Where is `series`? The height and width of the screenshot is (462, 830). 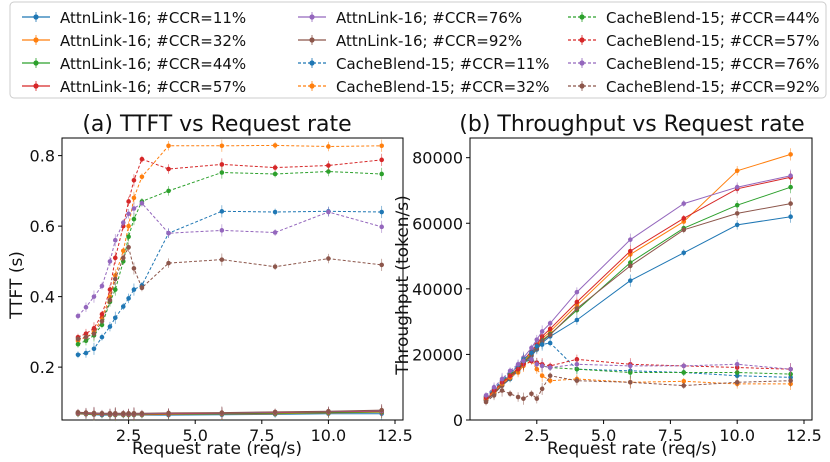
series is located at coordinates (229, 259).